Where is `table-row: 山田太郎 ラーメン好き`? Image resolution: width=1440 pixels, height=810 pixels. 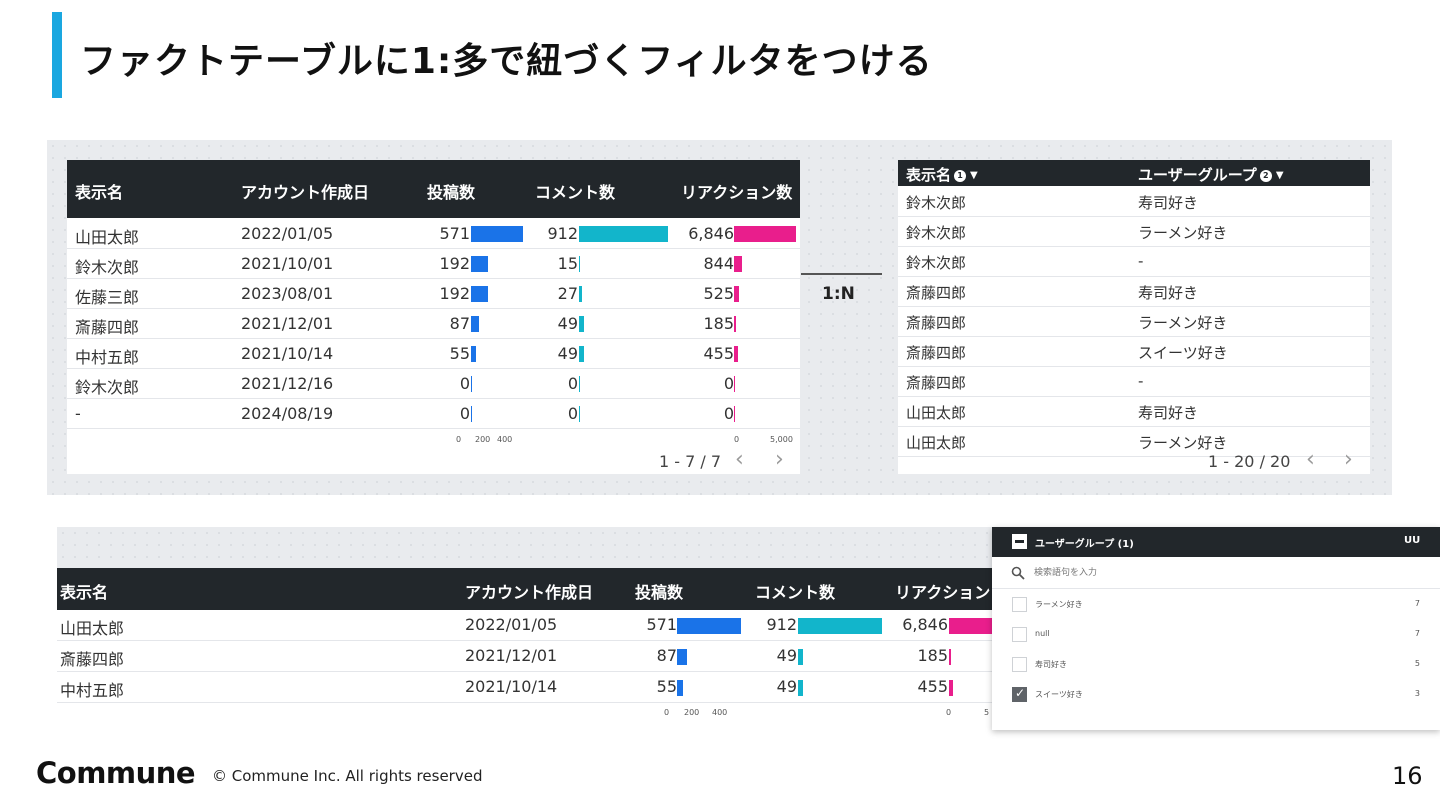
table-row: 山田太郎 ラーメン好き is located at coordinates (1134, 442).